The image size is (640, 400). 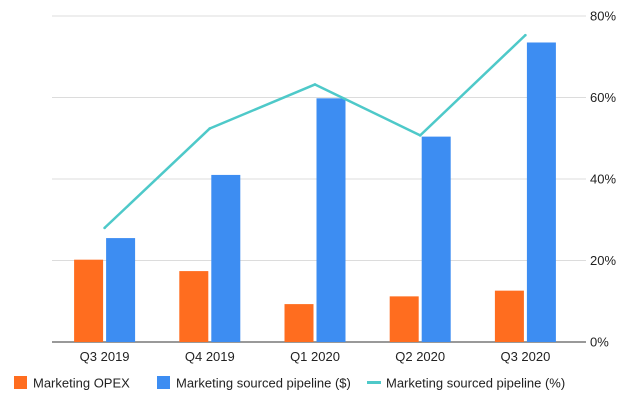 What do you see at coordinates (603, 97) in the screenshot?
I see `y-tick-label: 60%` at bounding box center [603, 97].